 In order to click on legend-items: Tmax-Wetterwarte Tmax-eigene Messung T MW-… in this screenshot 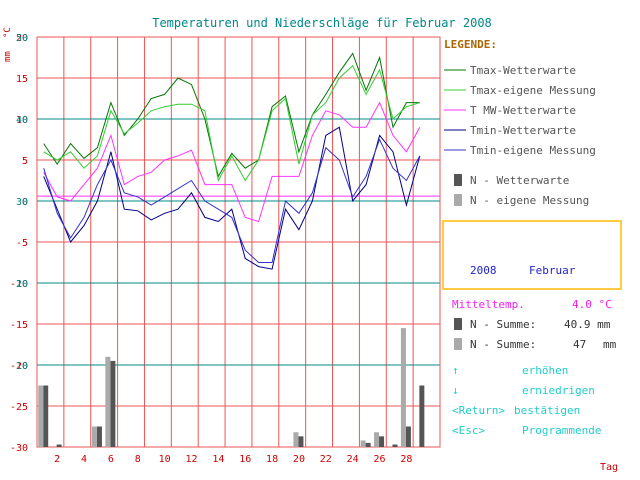, I will do `click(520, 135)`.